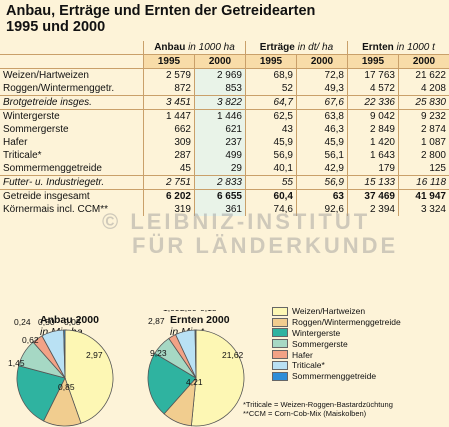 This screenshot has height=427, width=449. What do you see at coordinates (169, 182) in the screenshot?
I see `table-cell: 2 751` at bounding box center [169, 182].